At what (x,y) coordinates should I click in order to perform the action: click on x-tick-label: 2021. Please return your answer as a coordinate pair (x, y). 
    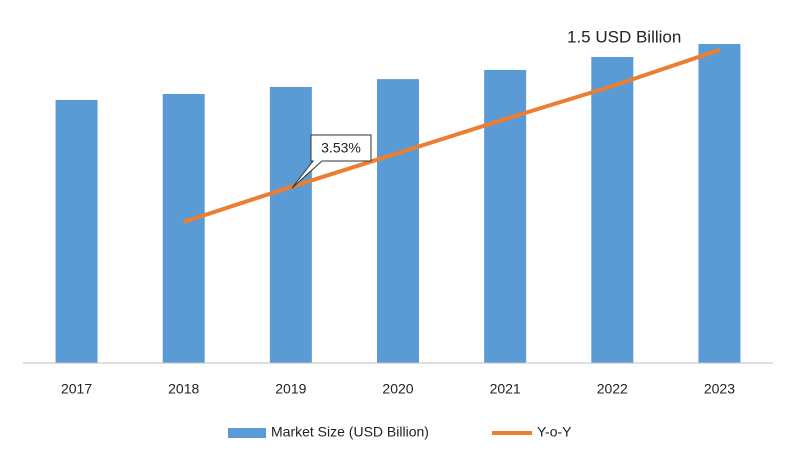
    Looking at the image, I should click on (505, 389).